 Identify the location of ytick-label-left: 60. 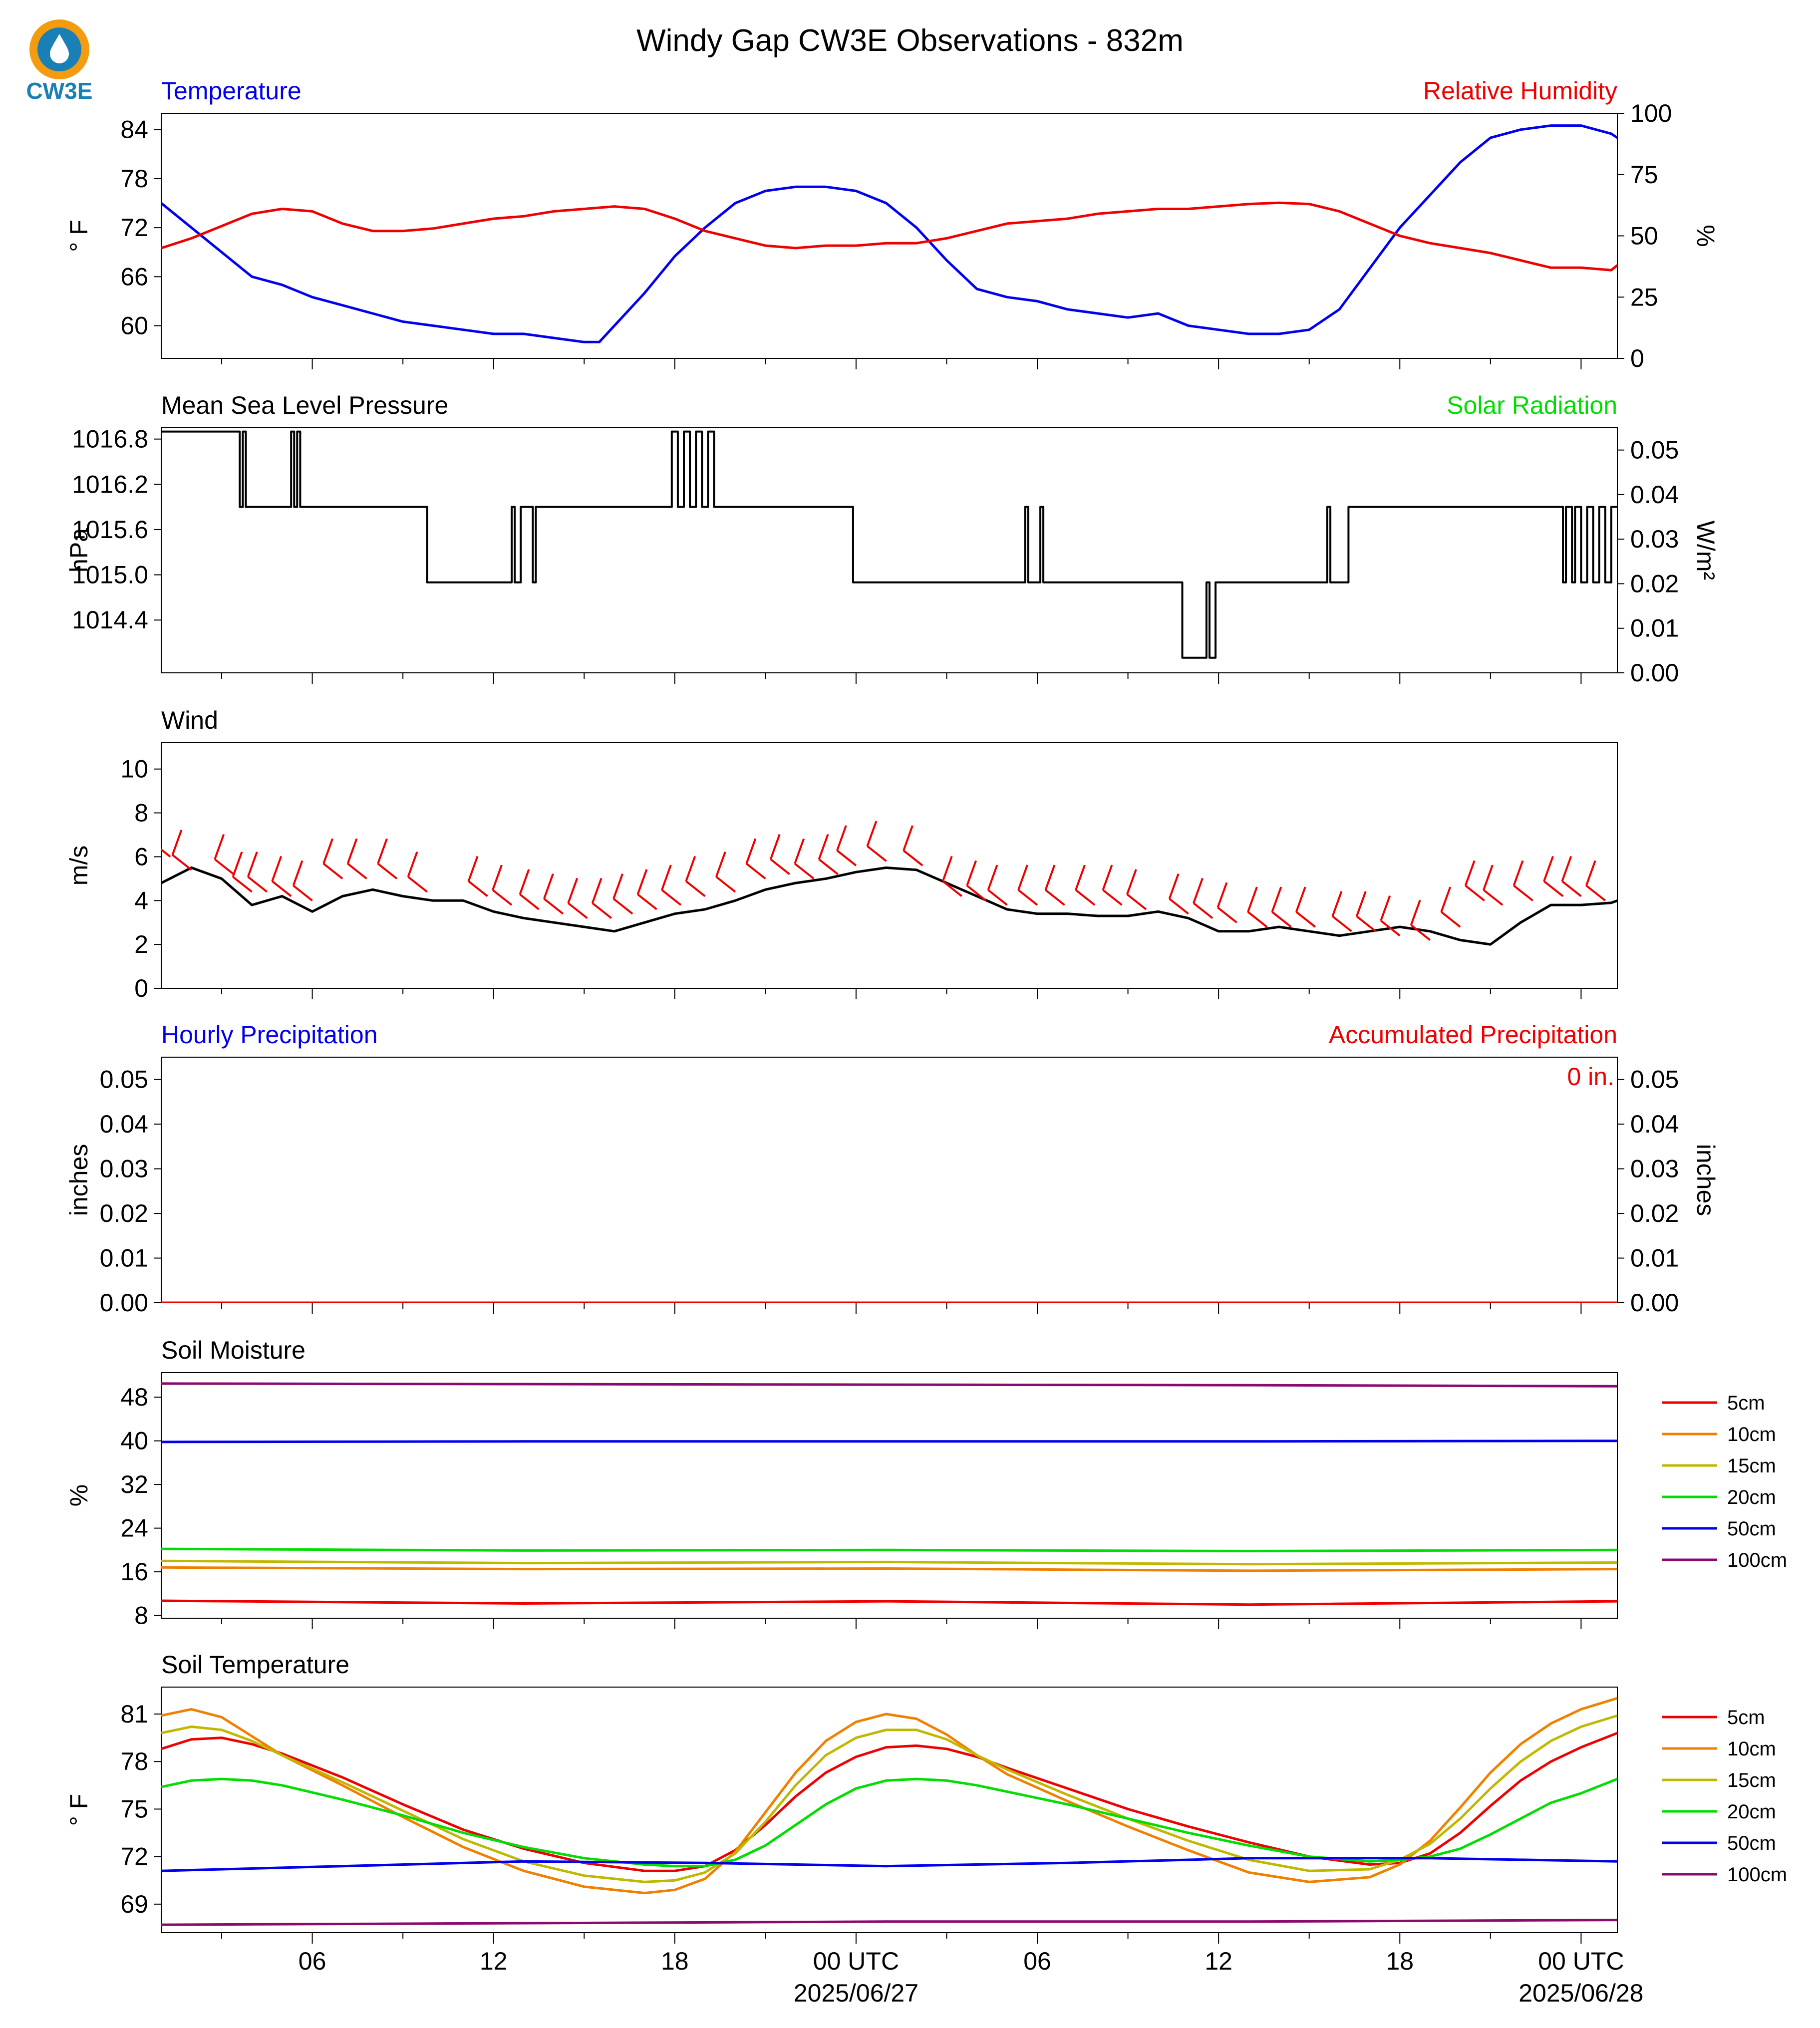
(134, 326).